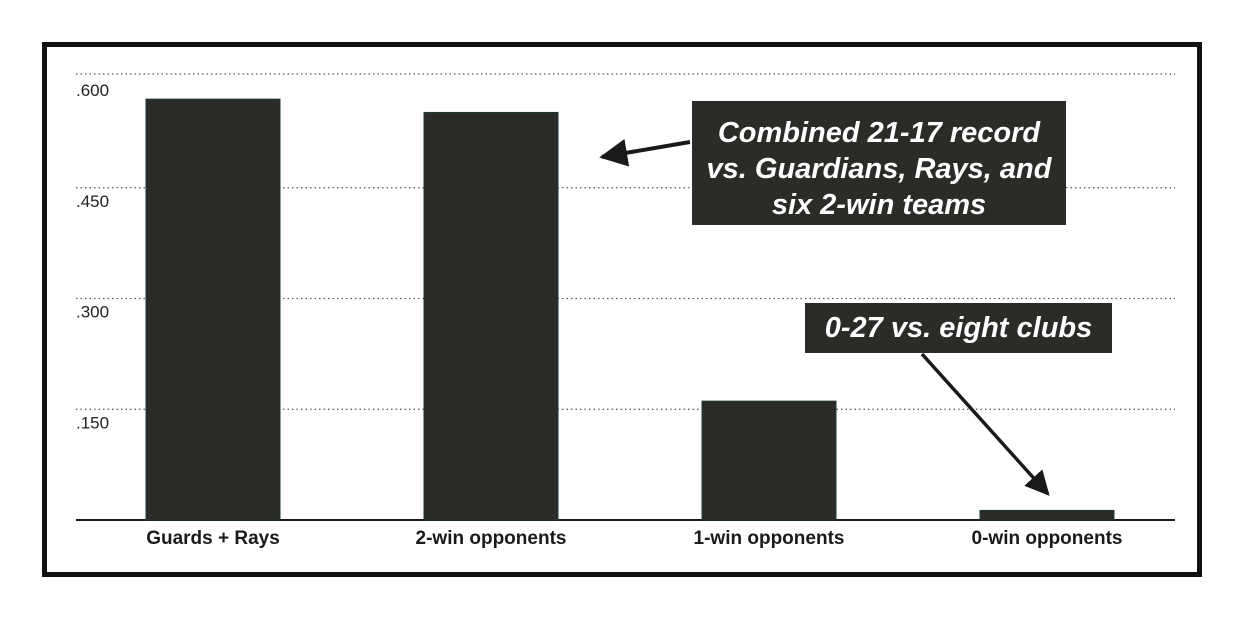 The image size is (1250, 625). Describe the element at coordinates (92, 422) in the screenshot. I see `y-tick-label: .150` at that location.